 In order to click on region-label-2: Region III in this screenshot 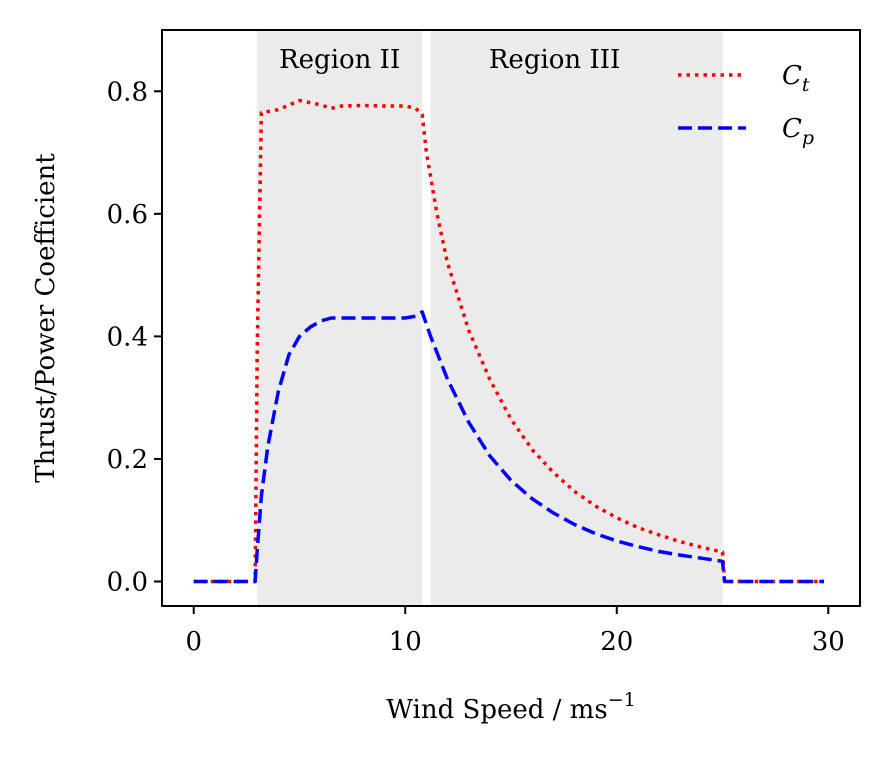, I will do `click(554, 60)`.